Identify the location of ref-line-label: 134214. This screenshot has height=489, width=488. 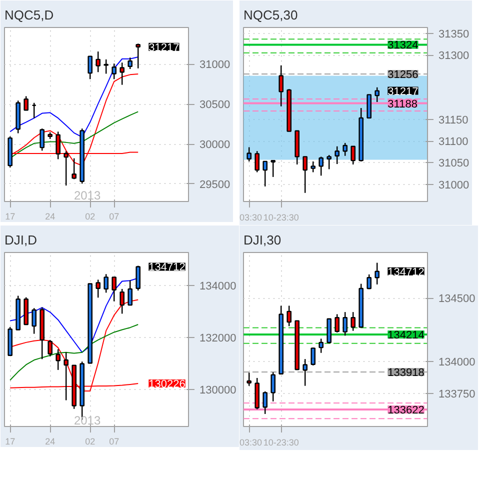
(406, 335).